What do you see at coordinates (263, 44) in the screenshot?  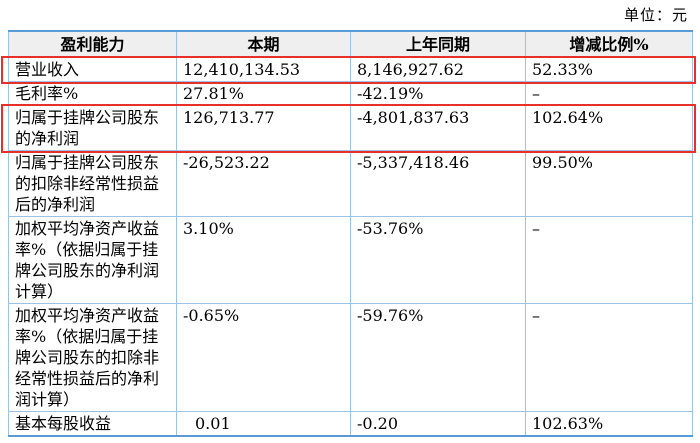 I see `col-header-current-period: 本期` at bounding box center [263, 44].